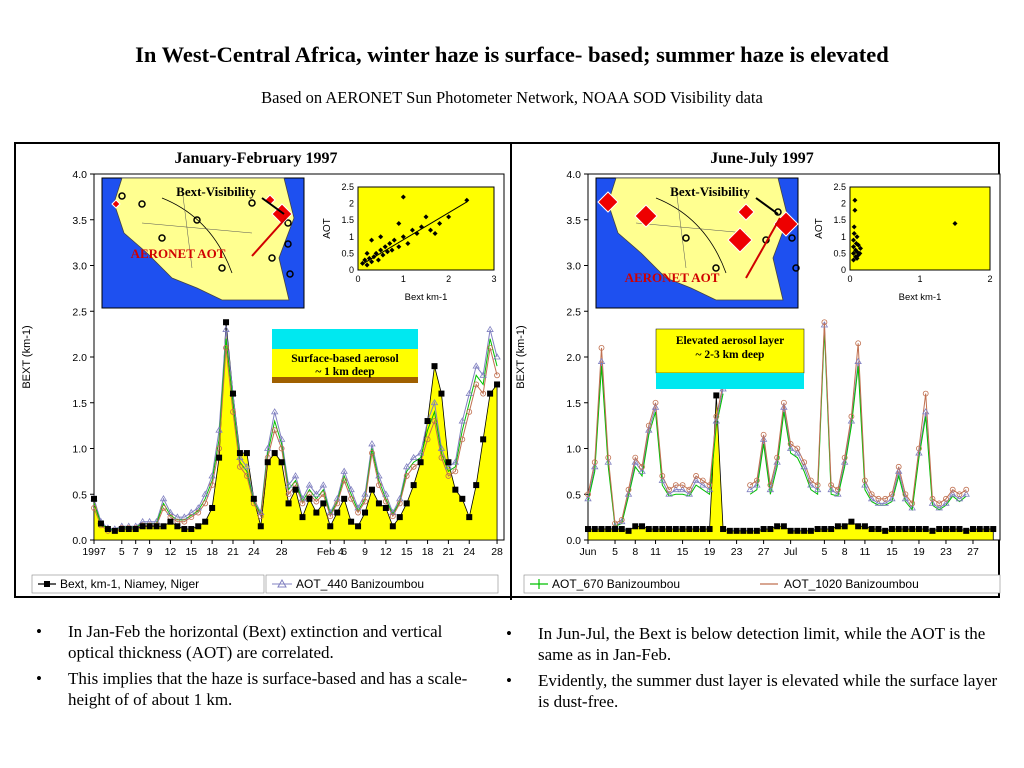 Image resolution: width=1024 pixels, height=768 pixels. What do you see at coordinates (347, 253) in the screenshot?
I see `scatter-y-tick-label: 0.5` at bounding box center [347, 253].